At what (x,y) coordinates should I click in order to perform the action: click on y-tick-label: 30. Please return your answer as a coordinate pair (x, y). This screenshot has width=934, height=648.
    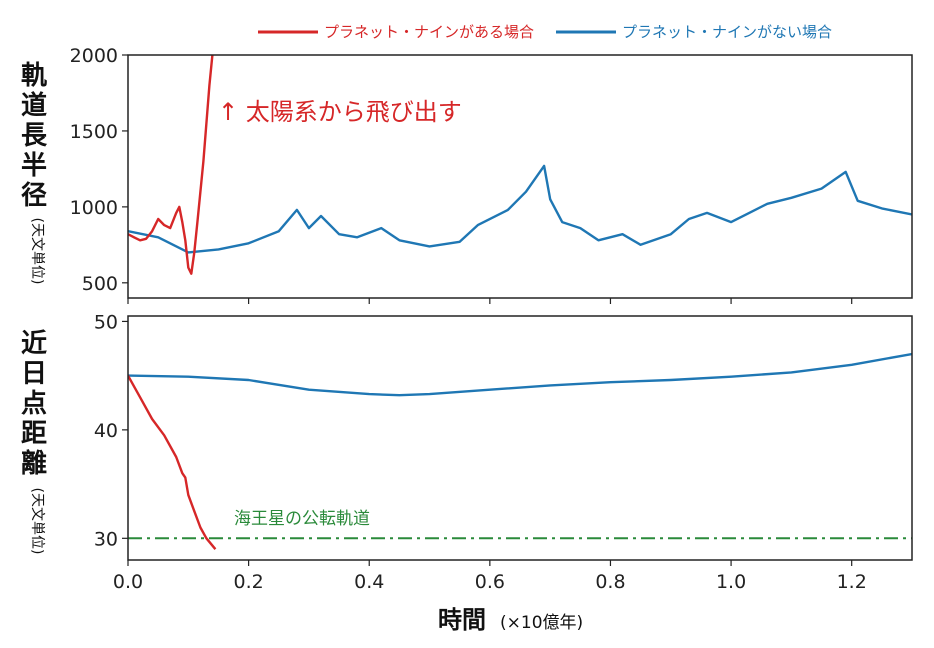
    Looking at the image, I should click on (106, 539).